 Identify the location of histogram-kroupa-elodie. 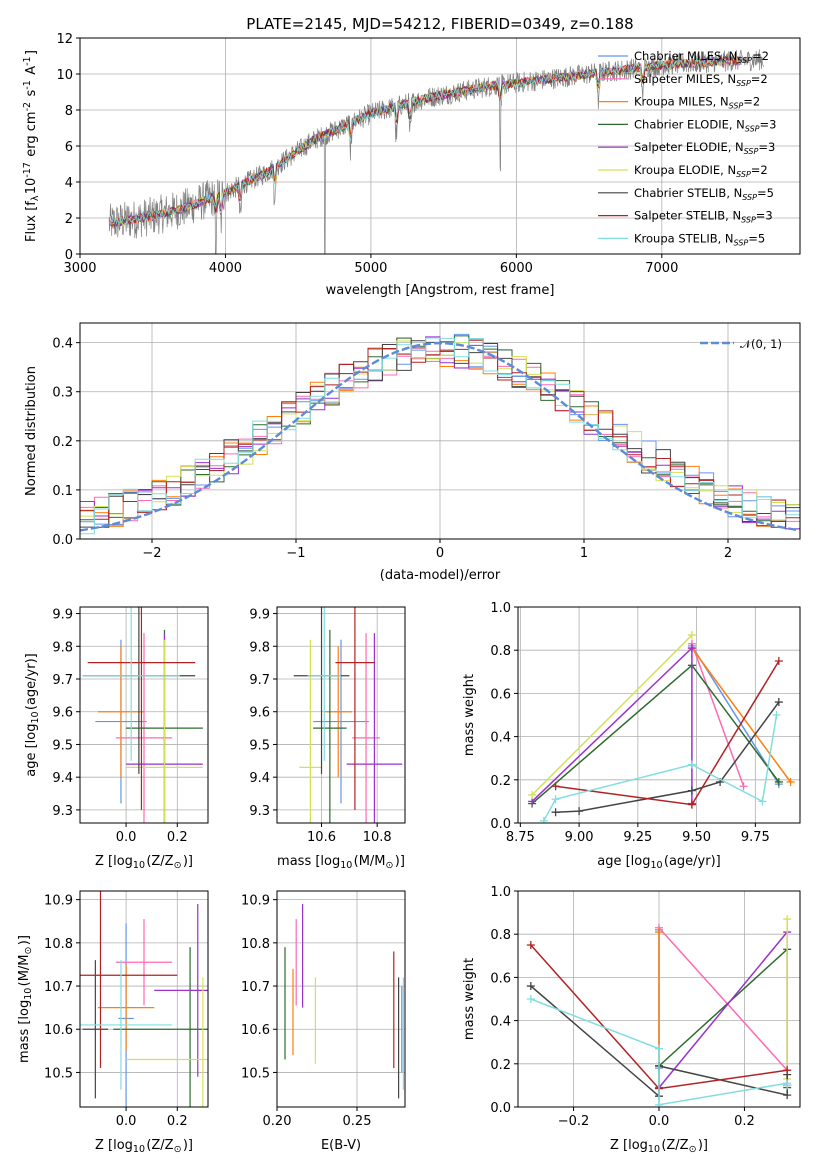
(440, 430).